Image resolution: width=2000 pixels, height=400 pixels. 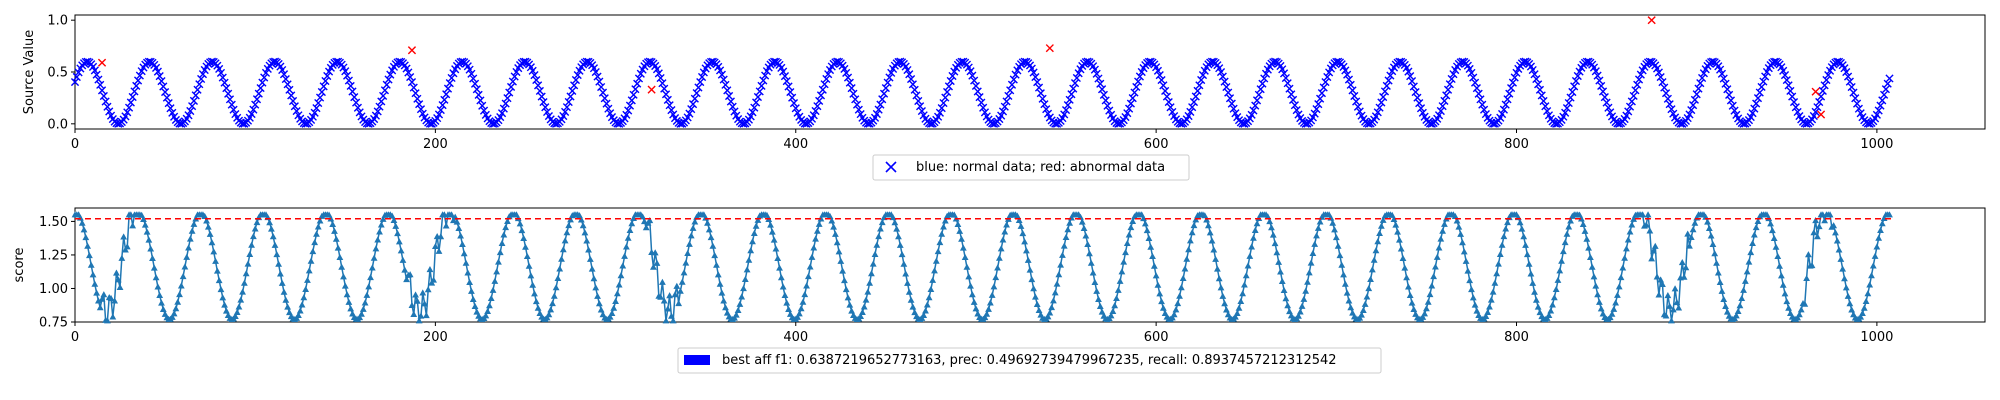 What do you see at coordinates (1821, 114) in the screenshot?
I see `anomaly-point` at bounding box center [1821, 114].